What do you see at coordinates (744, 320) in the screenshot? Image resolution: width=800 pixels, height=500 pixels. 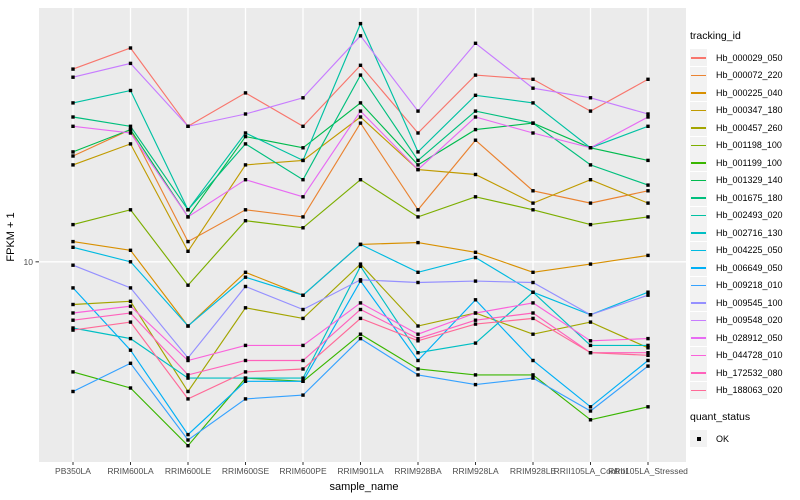 I see `legend-item-Hb_009548_020: Hb_009548_020` at bounding box center [744, 320].